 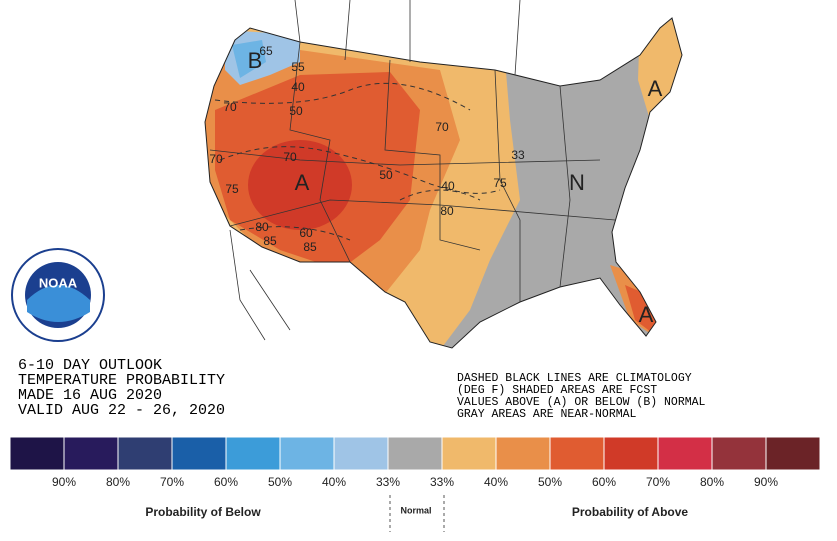 I want to click on legend-below-title: Probability of Below, so click(x=203, y=512).